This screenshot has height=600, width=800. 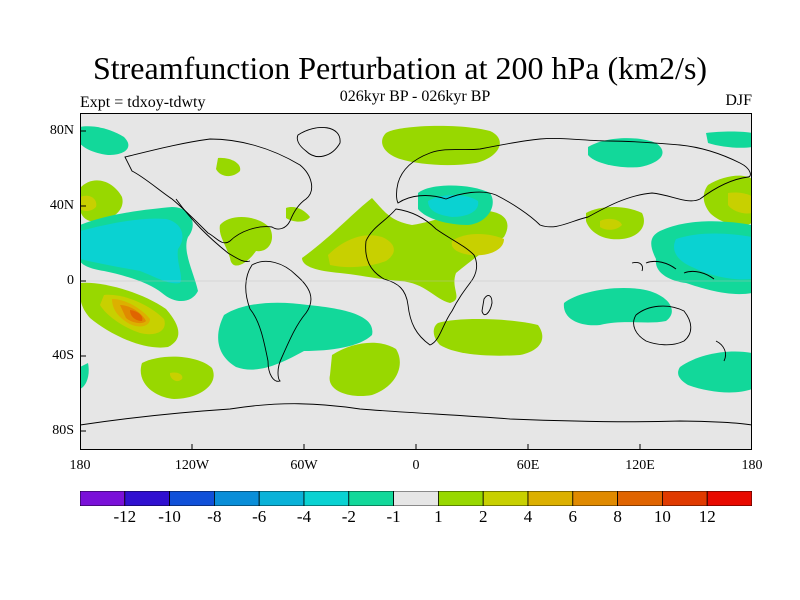 What do you see at coordinates (707, 516) in the screenshot?
I see `colorbar-label: 12` at bounding box center [707, 516].